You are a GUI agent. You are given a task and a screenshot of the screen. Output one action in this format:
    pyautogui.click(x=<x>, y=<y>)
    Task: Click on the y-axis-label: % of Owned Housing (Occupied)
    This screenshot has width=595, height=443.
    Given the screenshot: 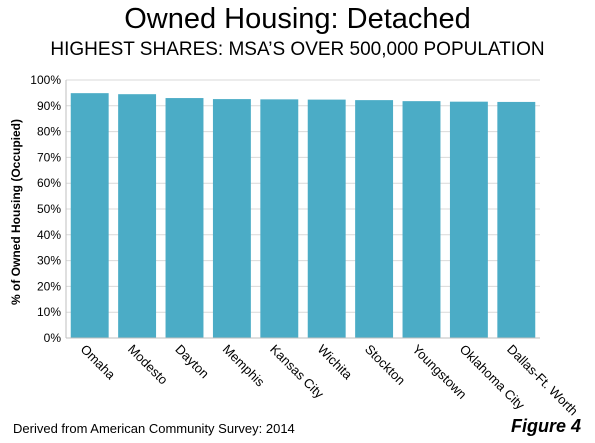 What is the action you would take?
    pyautogui.click(x=16, y=212)
    